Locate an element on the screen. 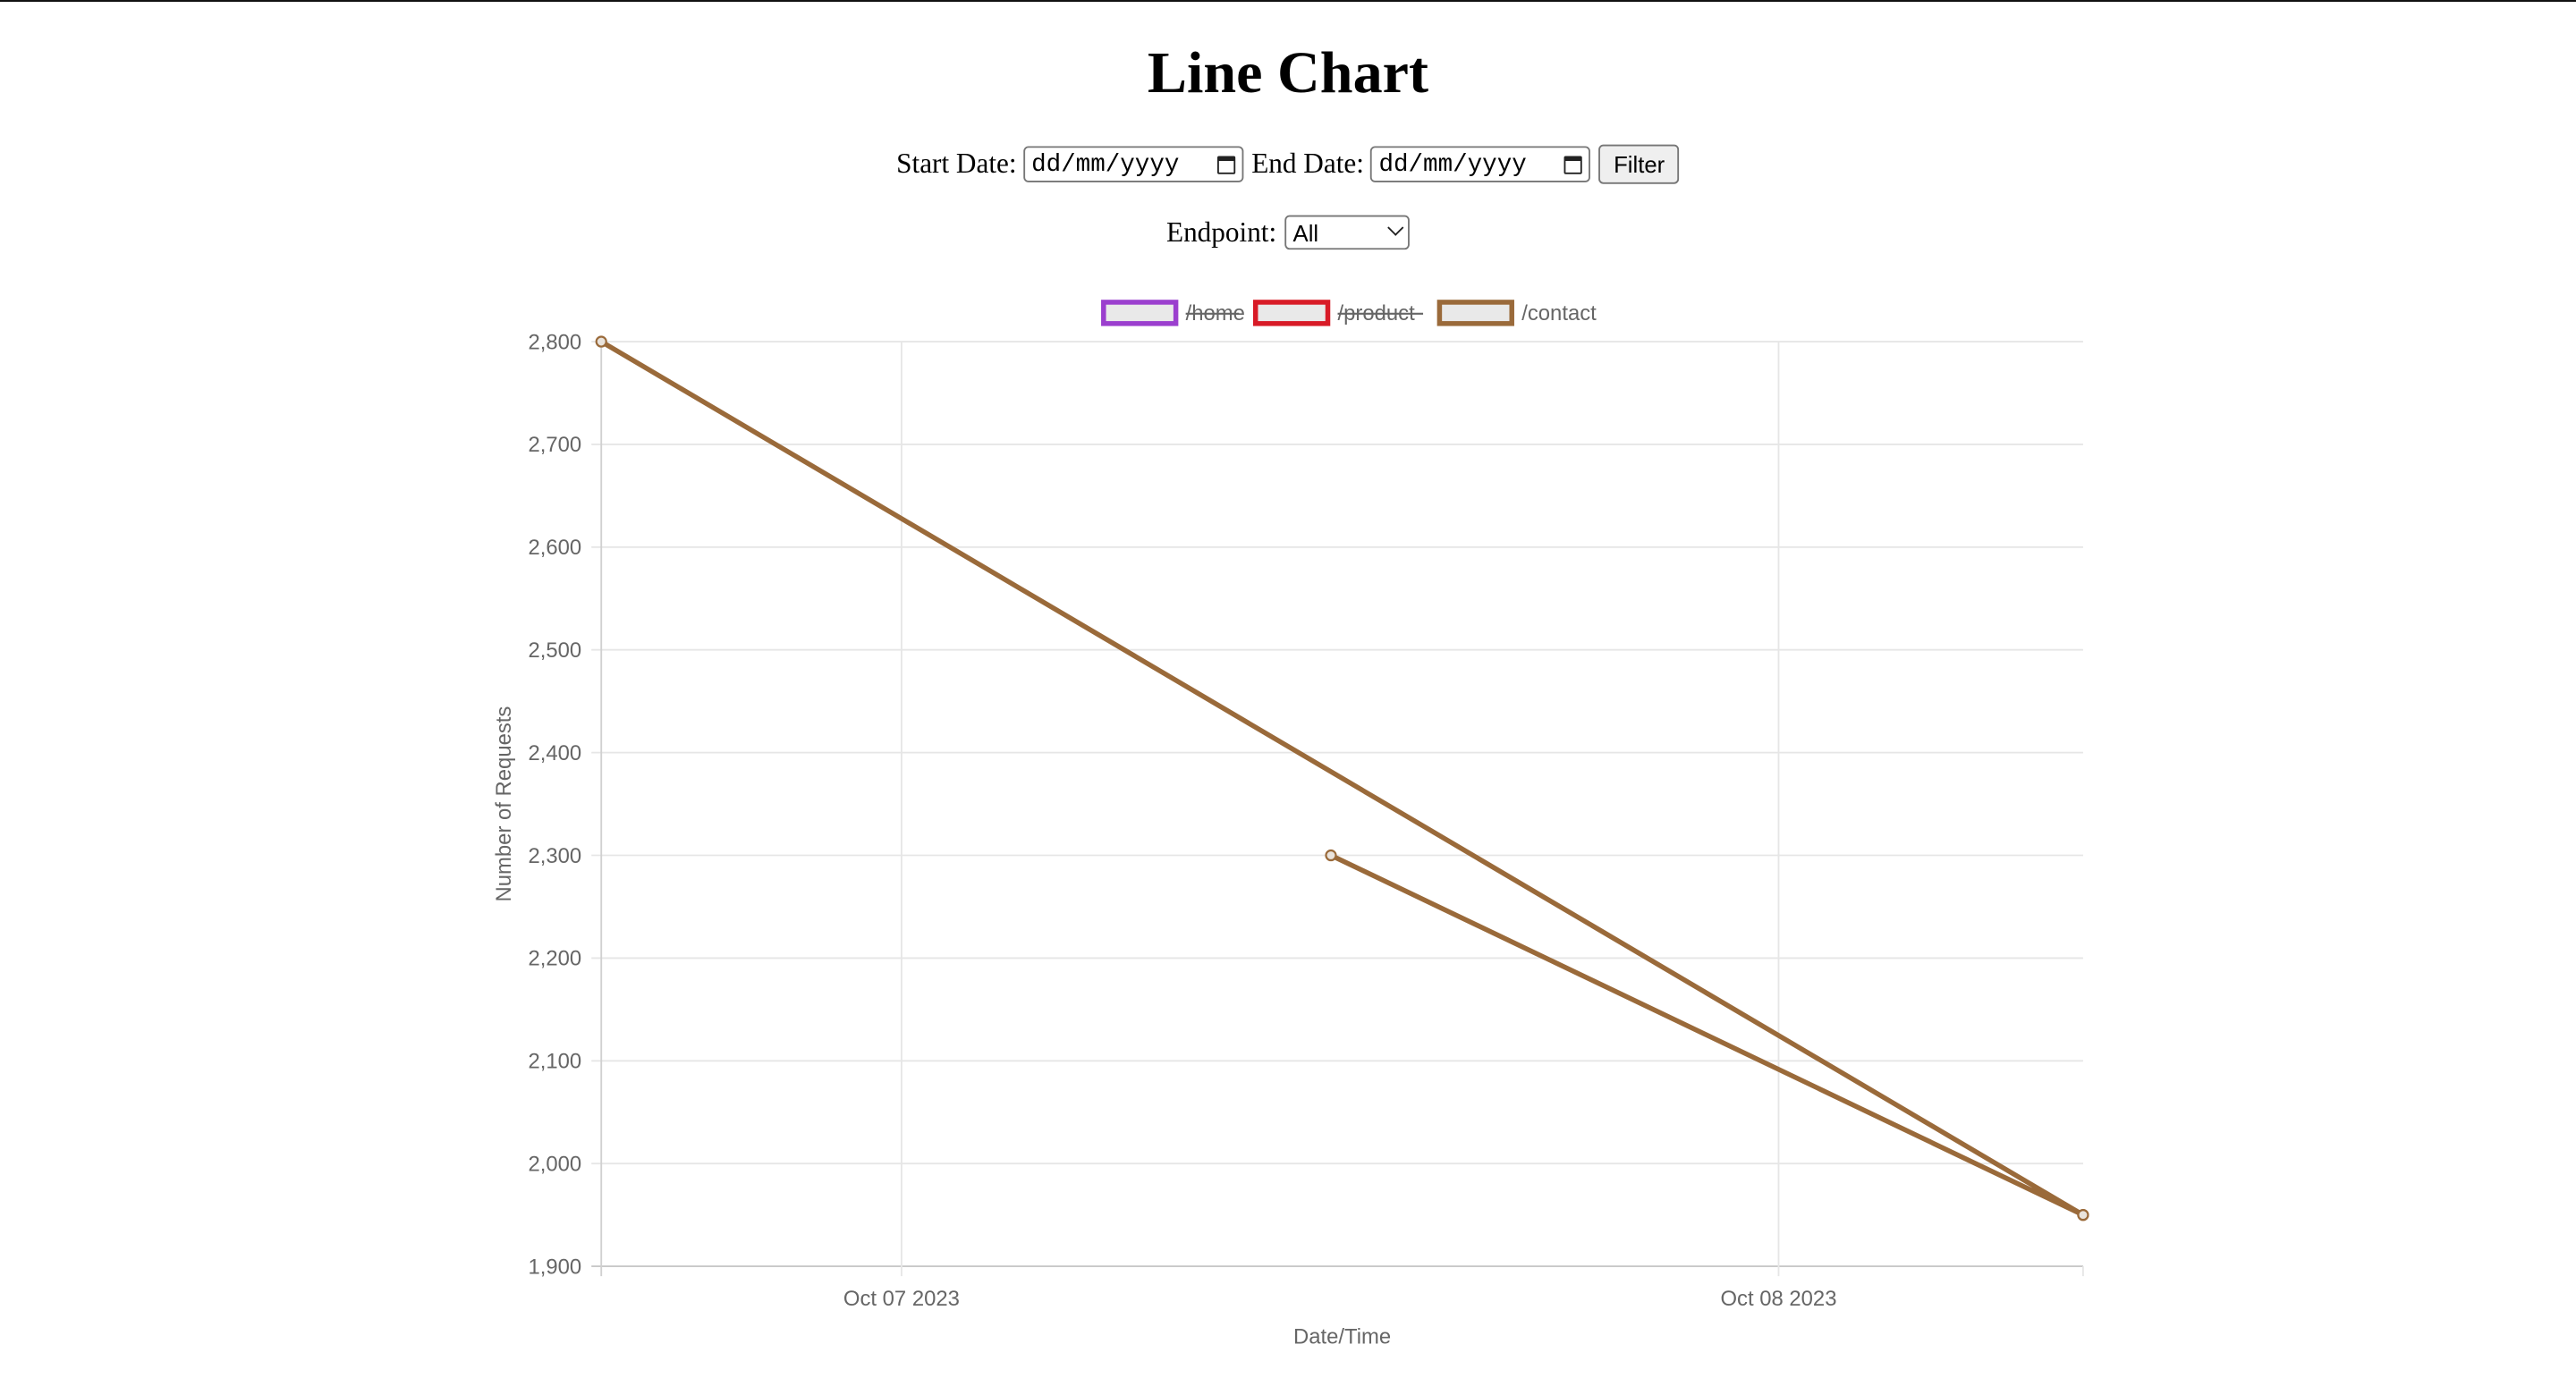 The image size is (2576, 1395). endpoint-filter-row: Endpoint: All is located at coordinates (1288, 232).